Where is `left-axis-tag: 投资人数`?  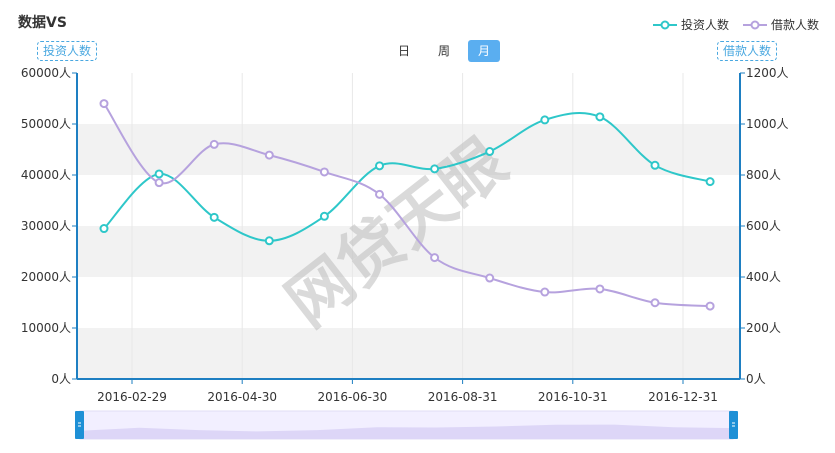 left-axis-tag: 投资人数 is located at coordinates (67, 51).